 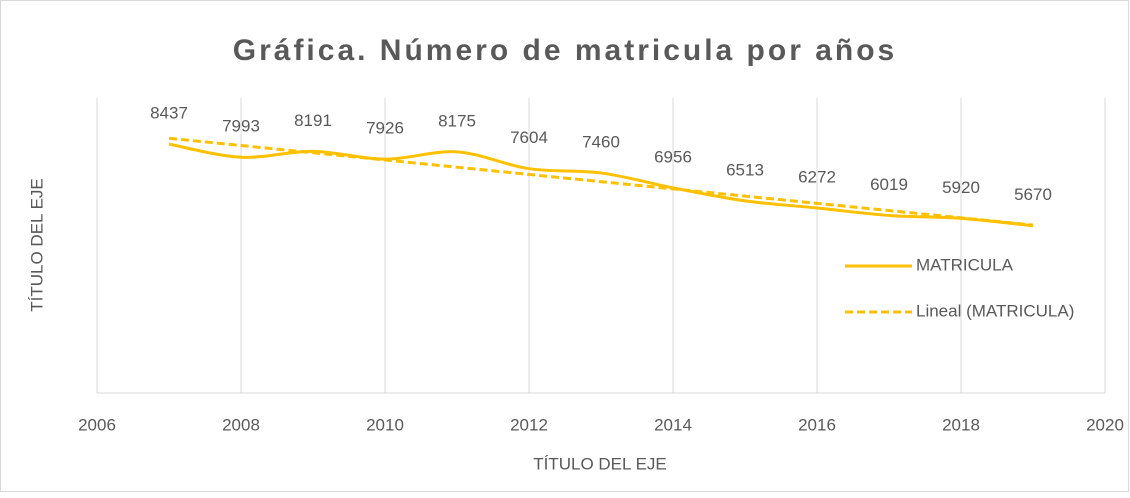 I want to click on data-label: 7926, so click(x=385, y=128).